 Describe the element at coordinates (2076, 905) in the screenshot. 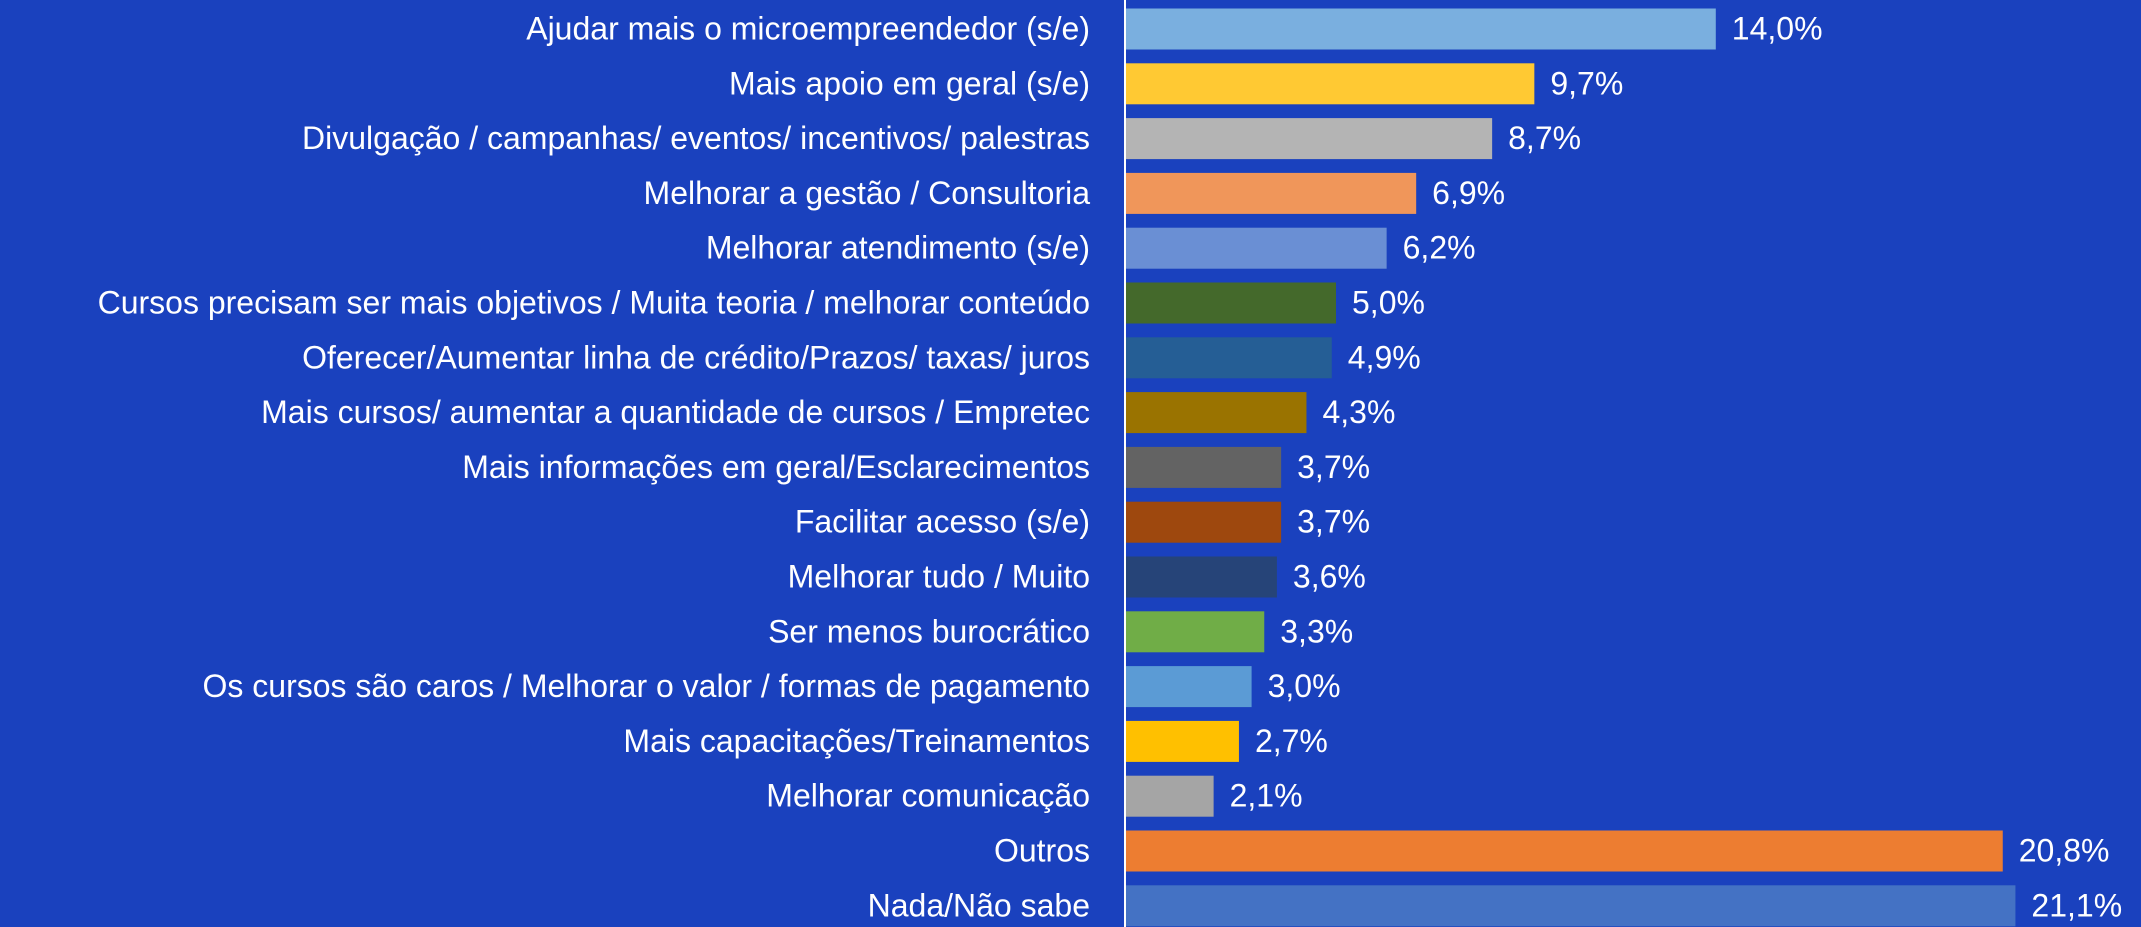

I see `data-label: 21,1%` at that location.